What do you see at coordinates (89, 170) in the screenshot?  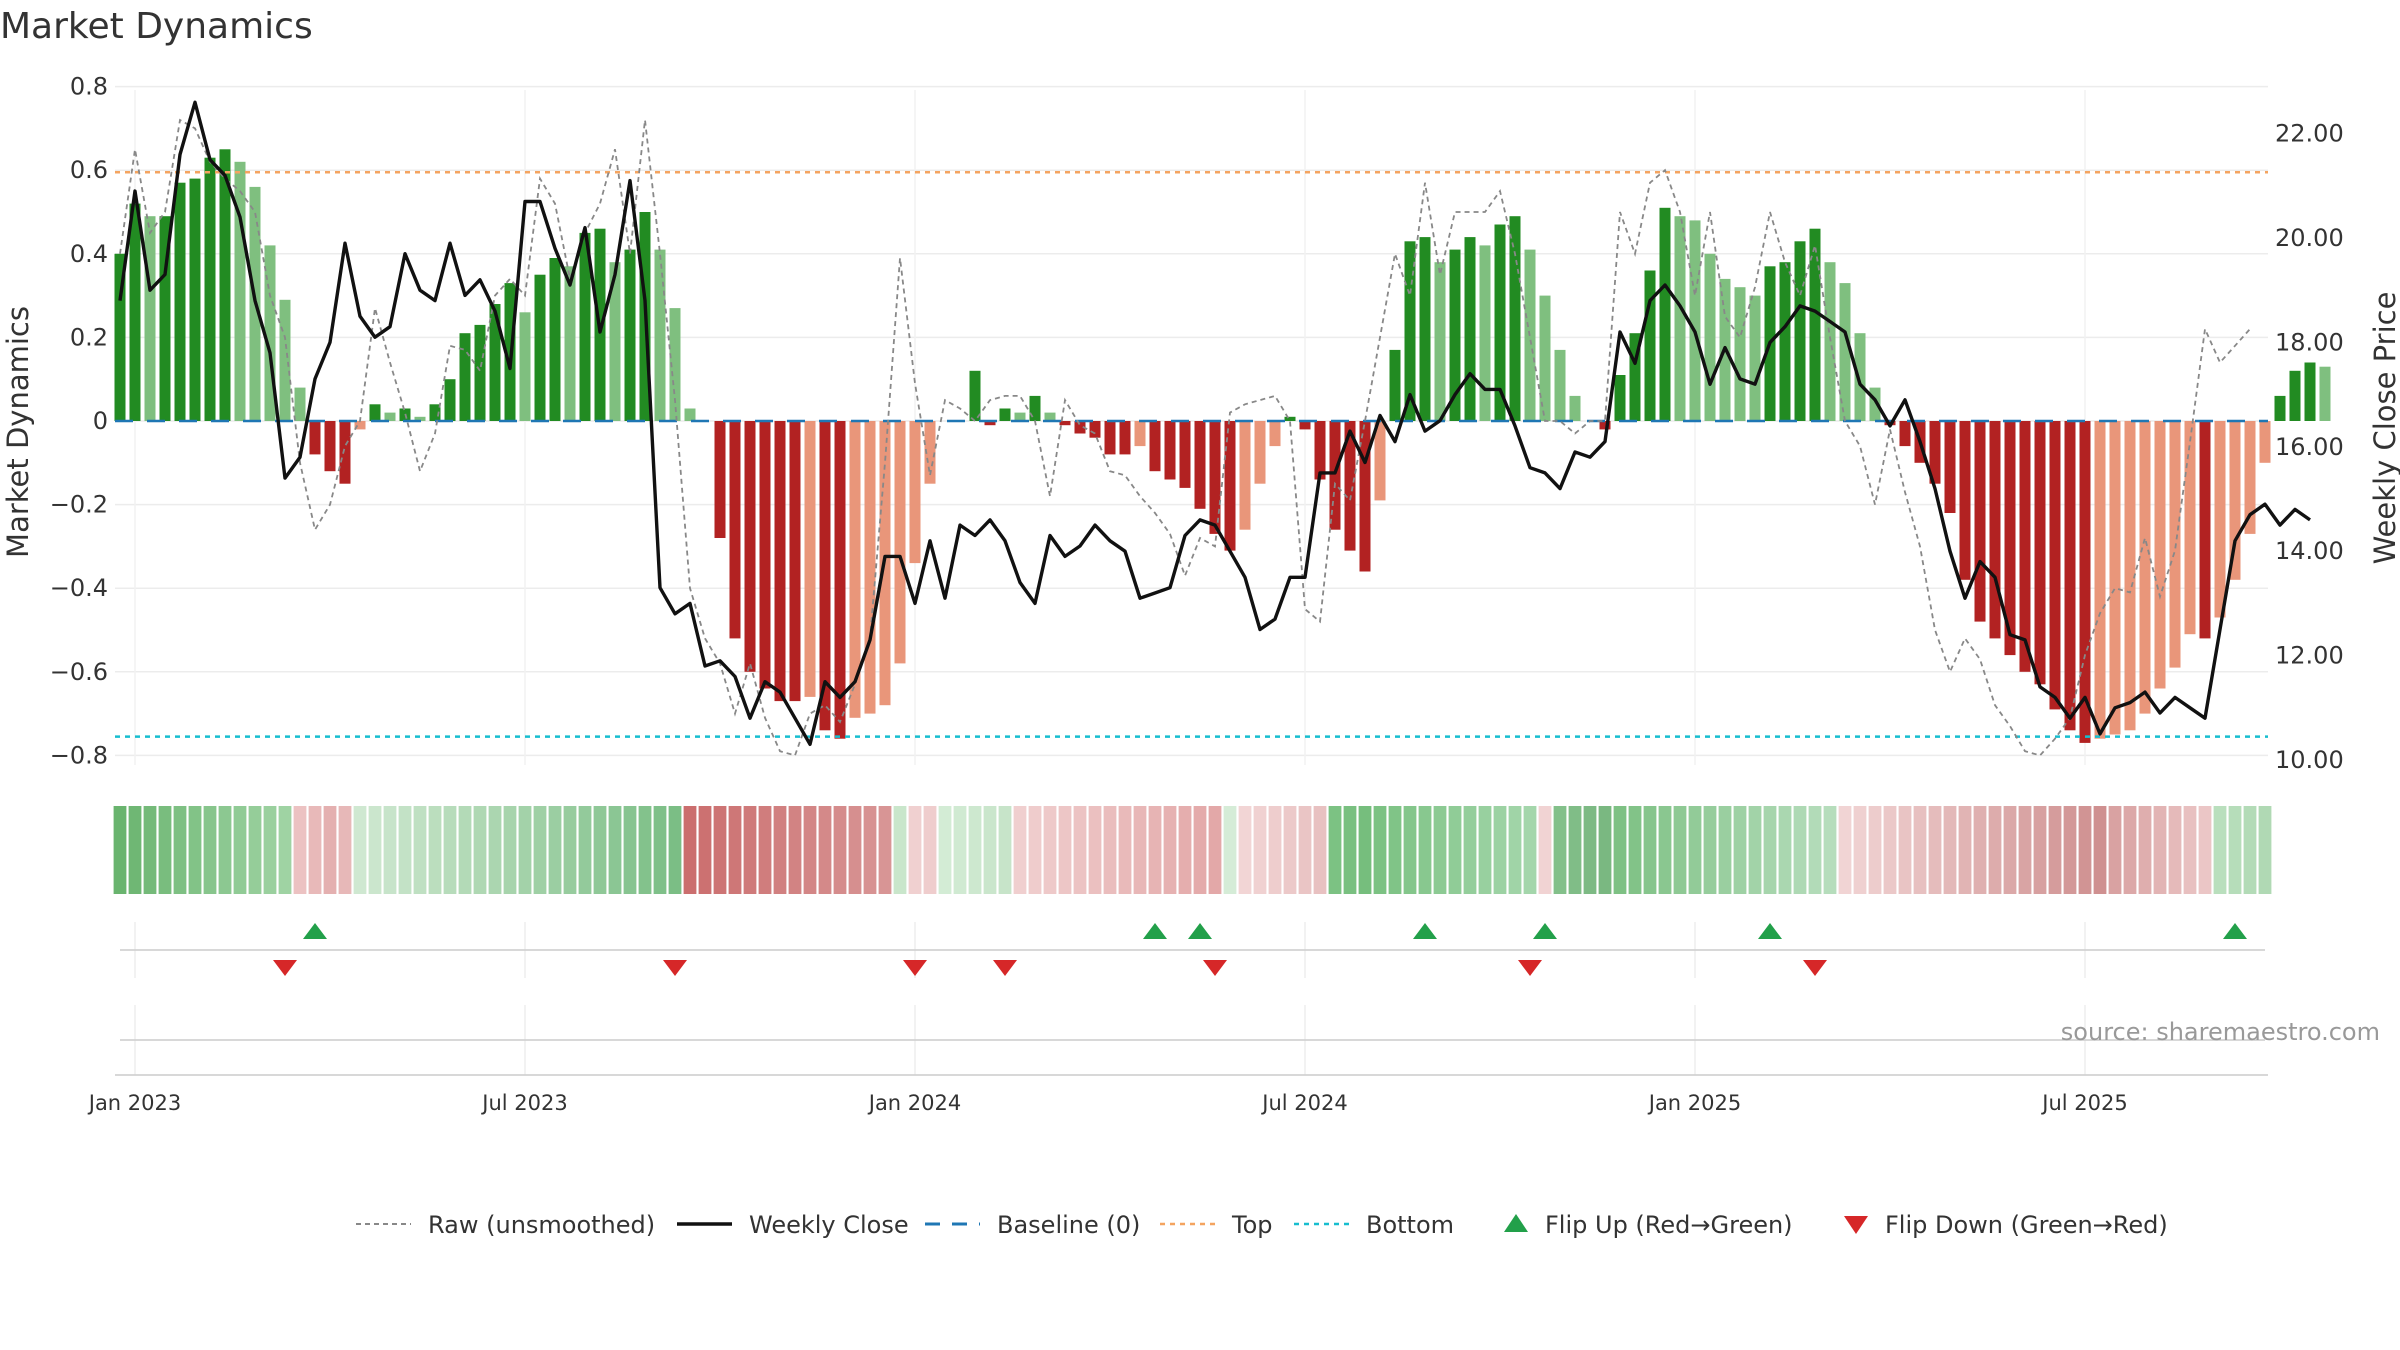 I see `left-tick-label: 0.6` at bounding box center [89, 170].